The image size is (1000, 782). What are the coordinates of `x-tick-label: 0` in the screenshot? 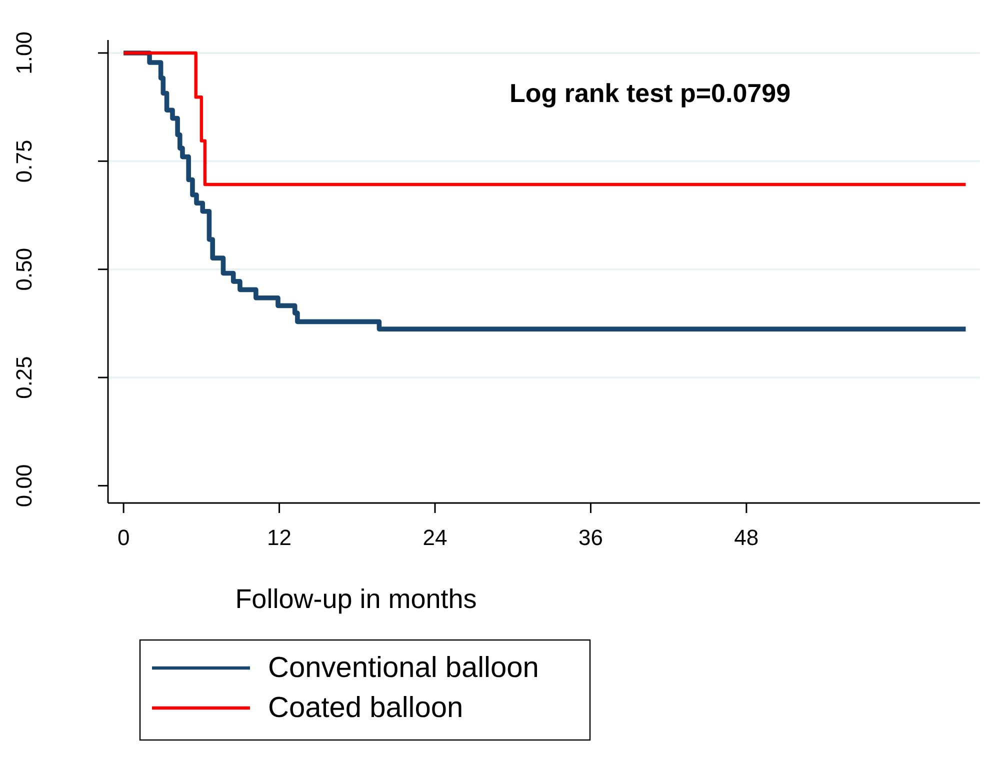 It's located at (123, 537).